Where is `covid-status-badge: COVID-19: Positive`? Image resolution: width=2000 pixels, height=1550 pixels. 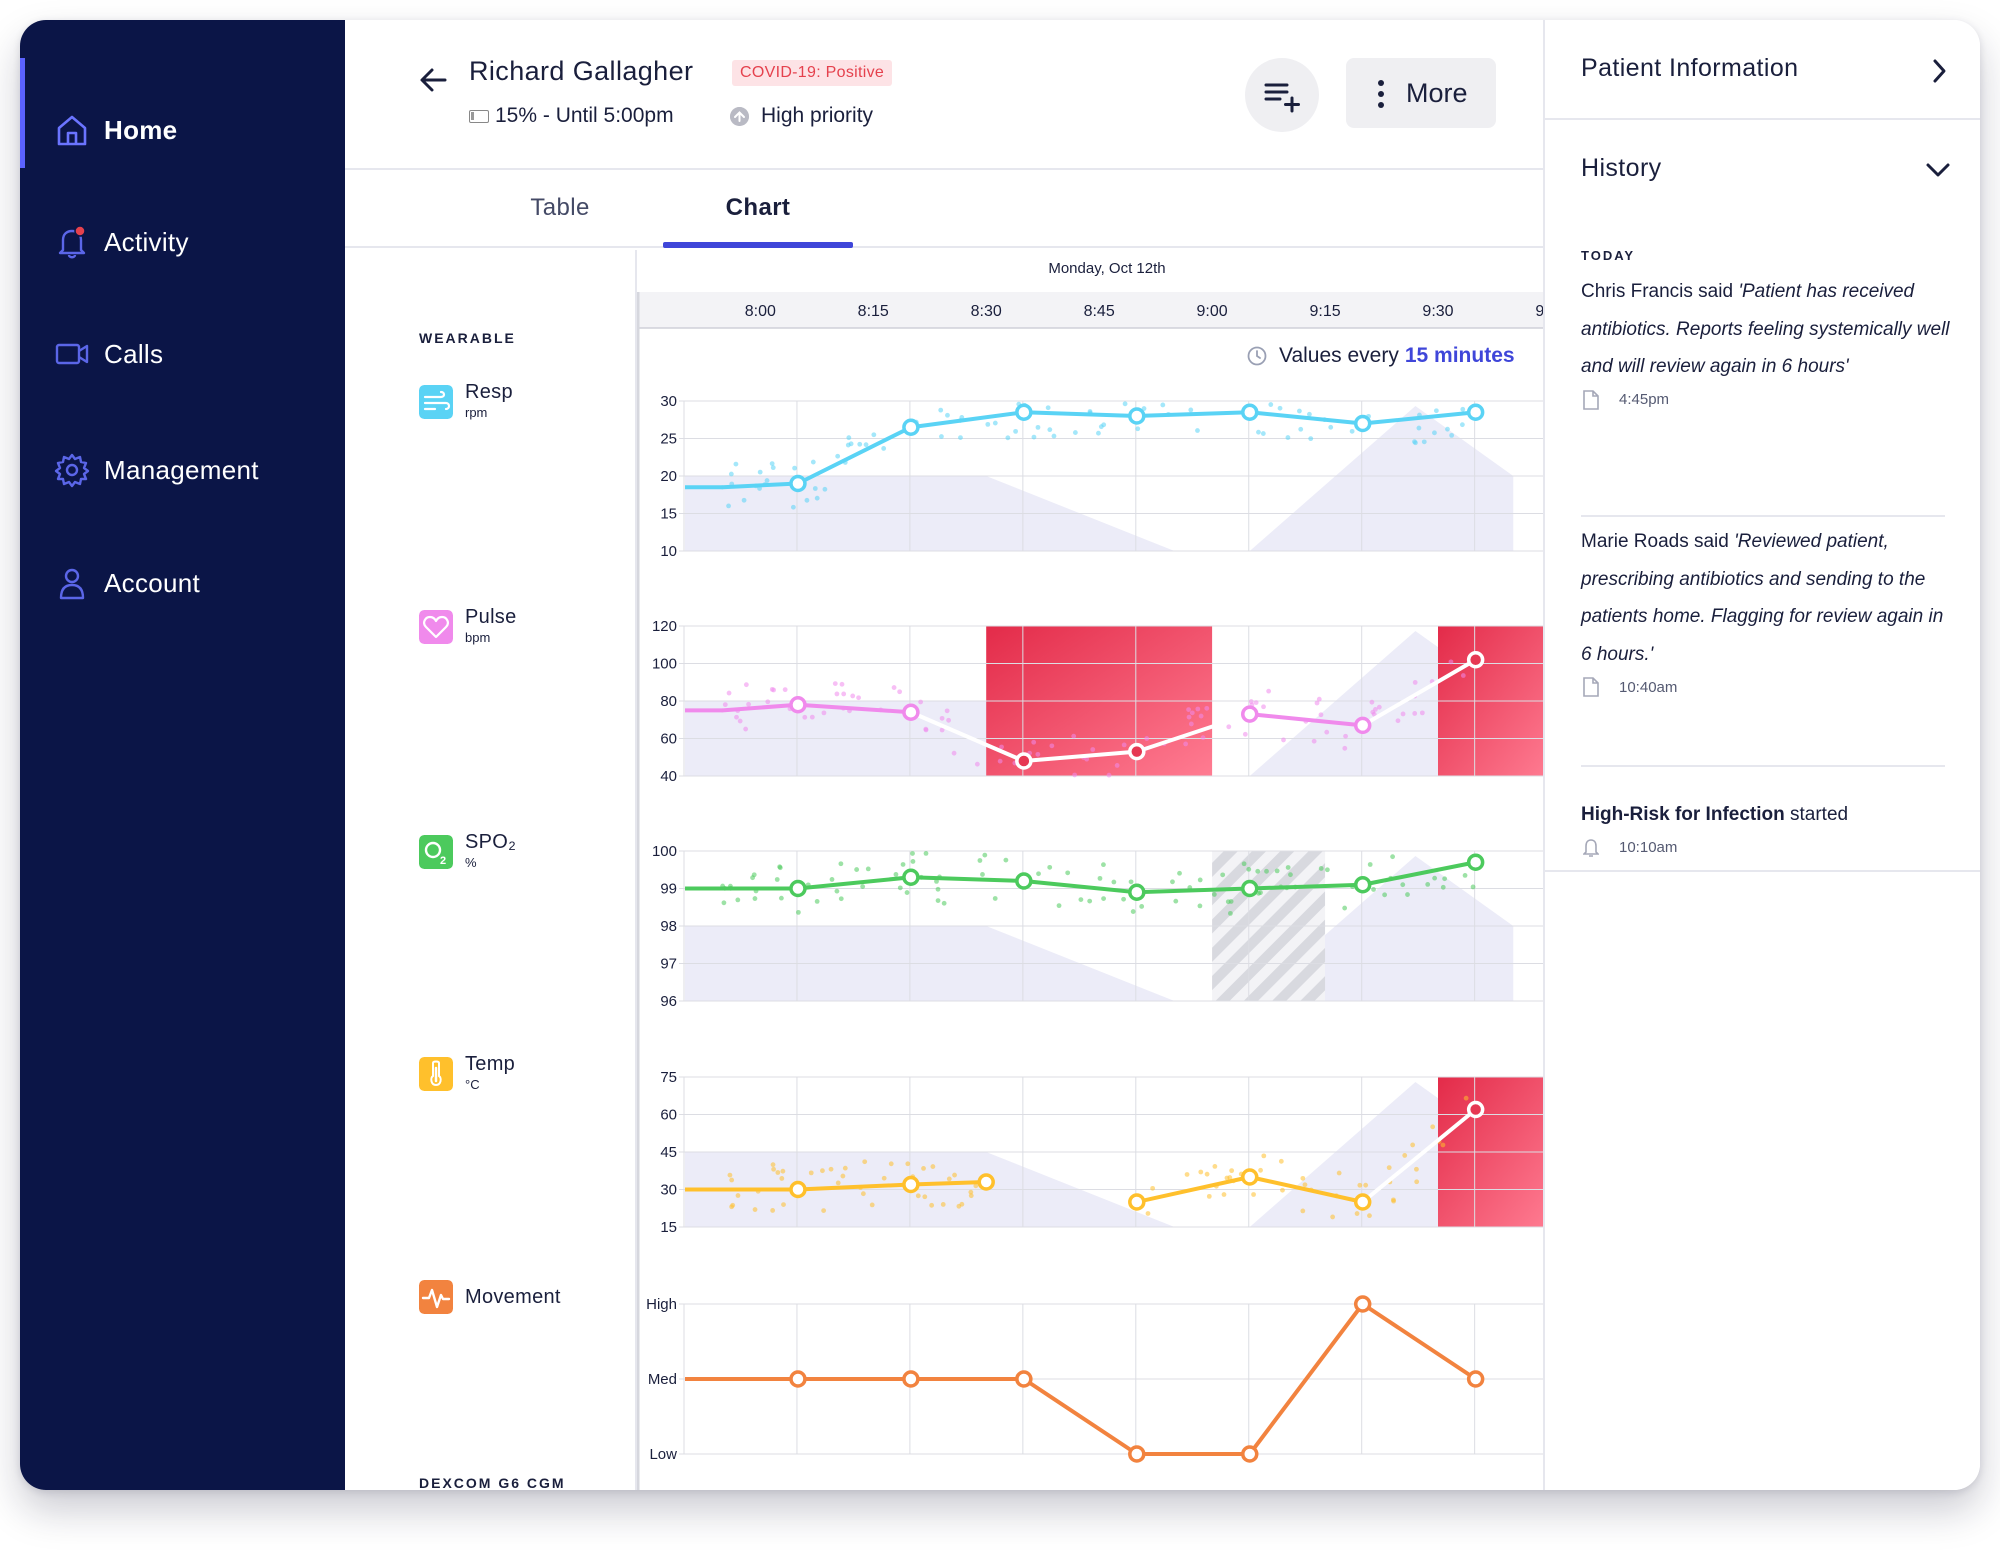 covid-status-badge: COVID-19: Positive is located at coordinates (812, 73).